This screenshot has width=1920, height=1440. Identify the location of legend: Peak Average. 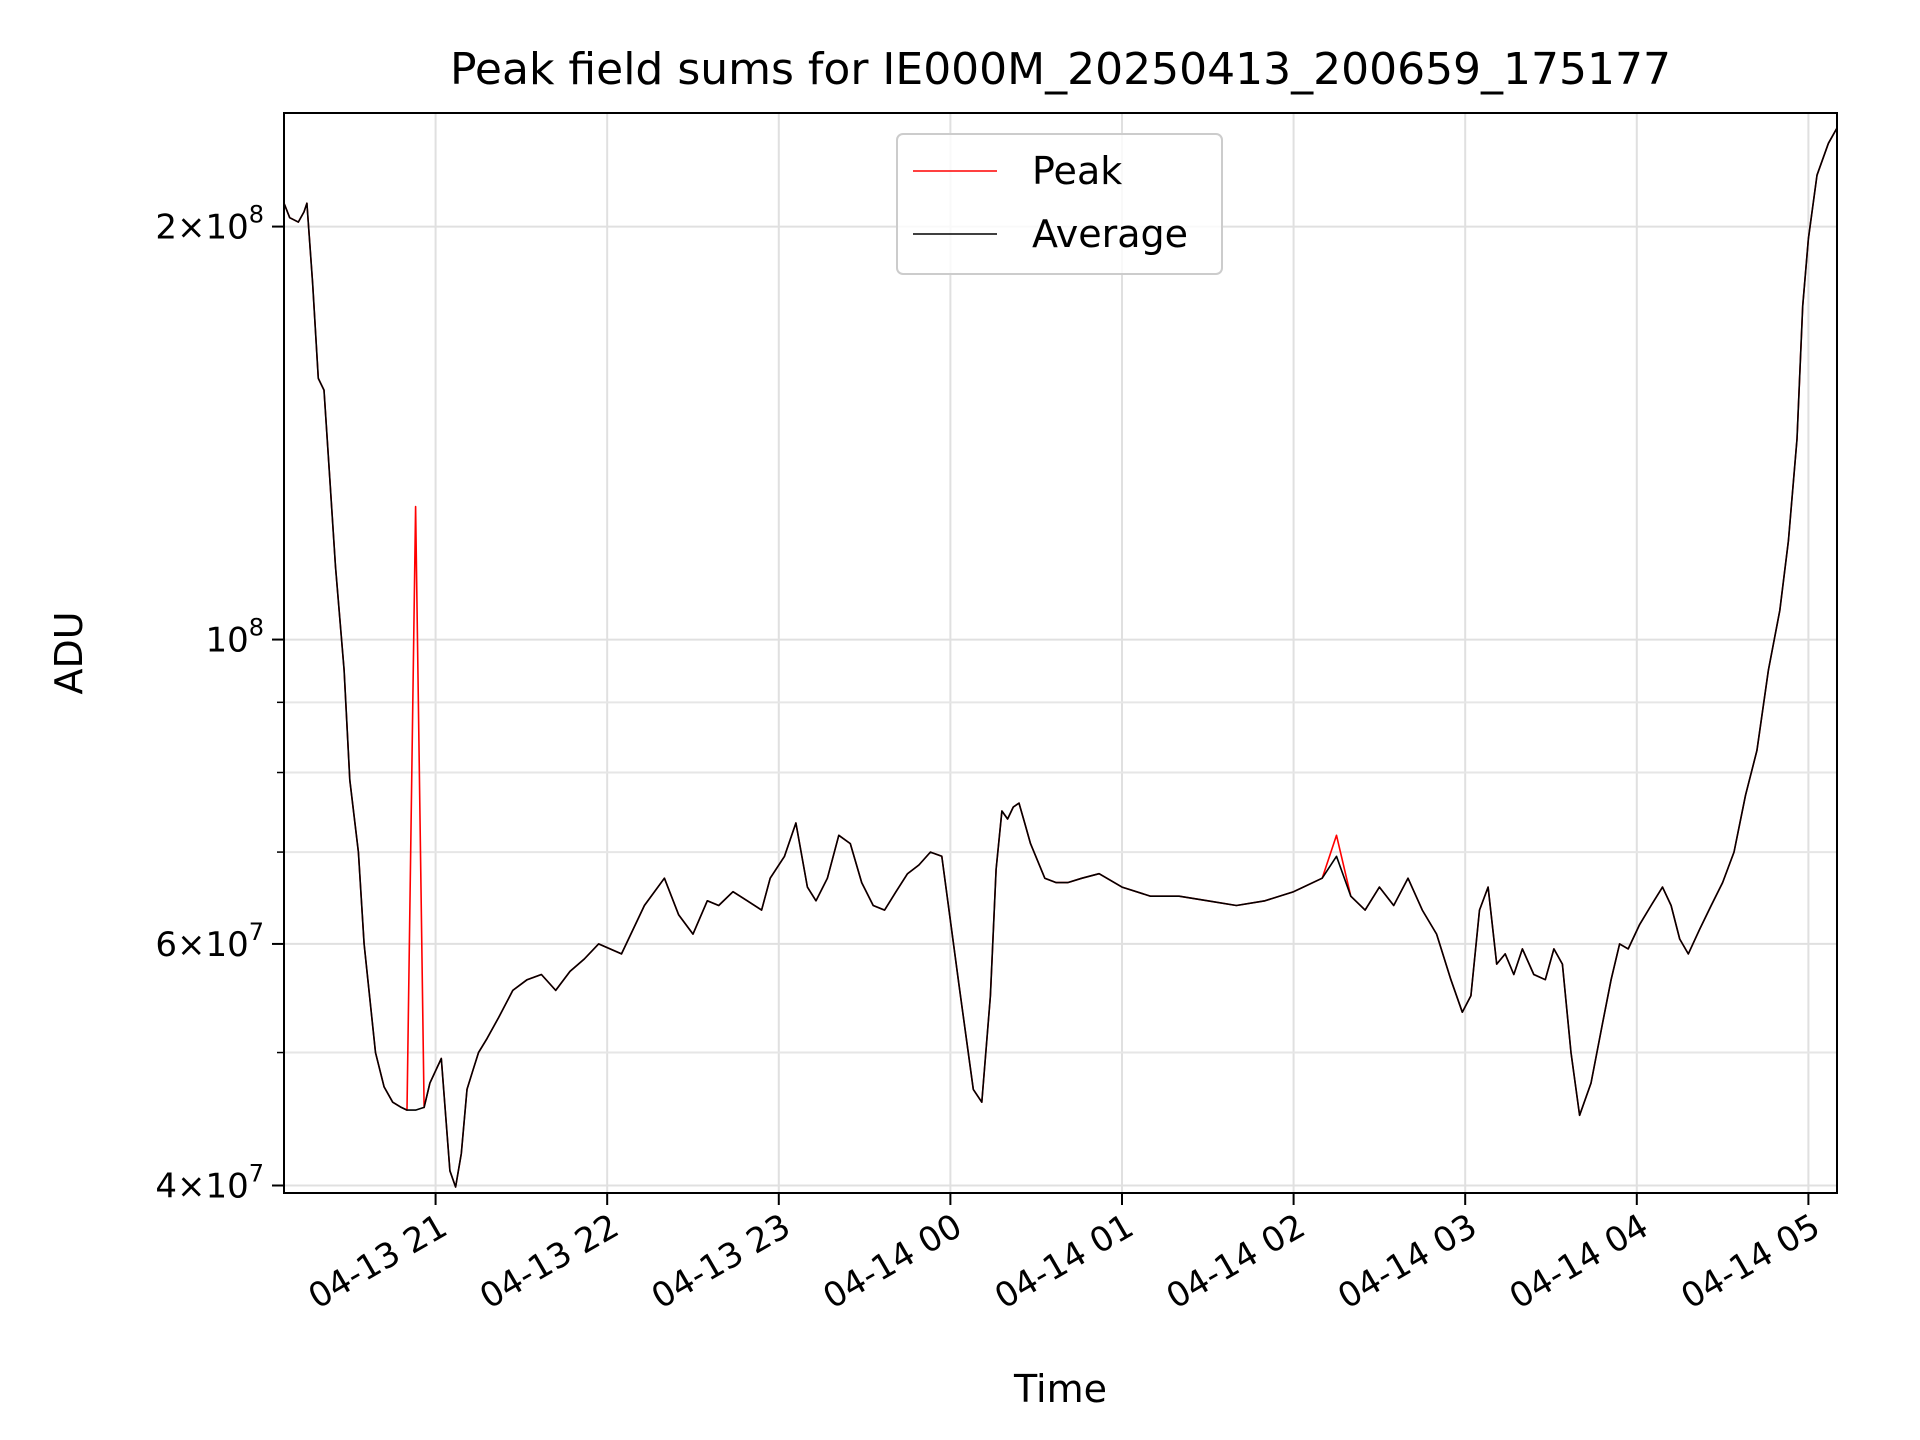
(1059, 204).